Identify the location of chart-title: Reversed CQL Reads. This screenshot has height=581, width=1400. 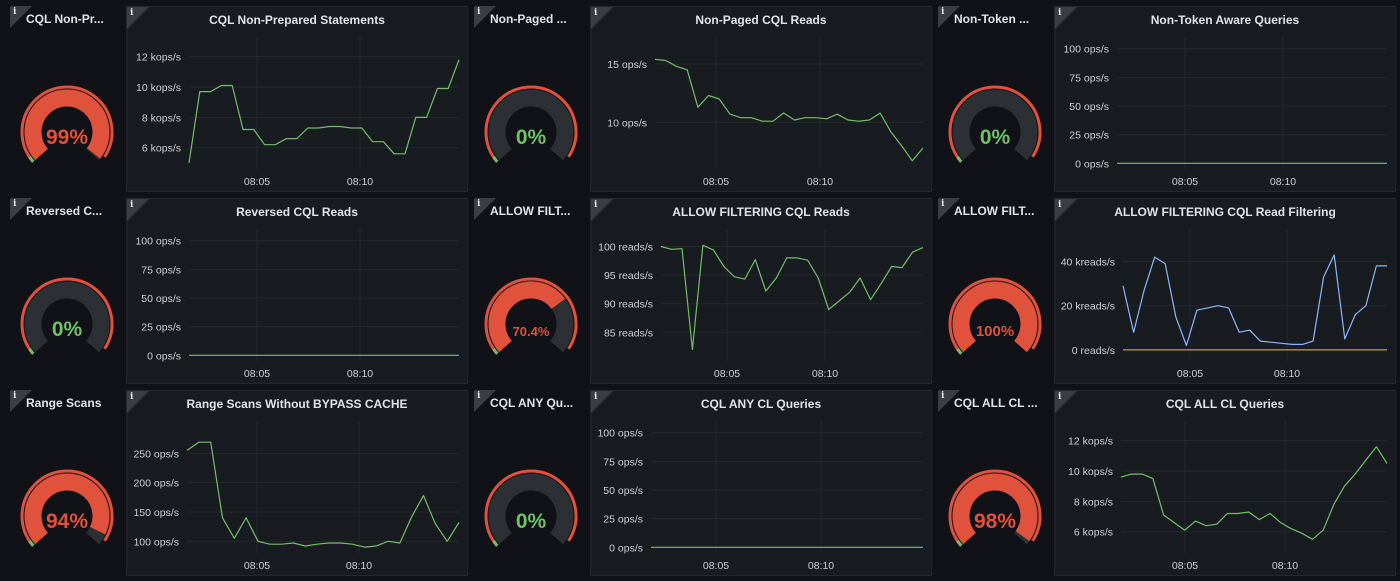
(297, 212).